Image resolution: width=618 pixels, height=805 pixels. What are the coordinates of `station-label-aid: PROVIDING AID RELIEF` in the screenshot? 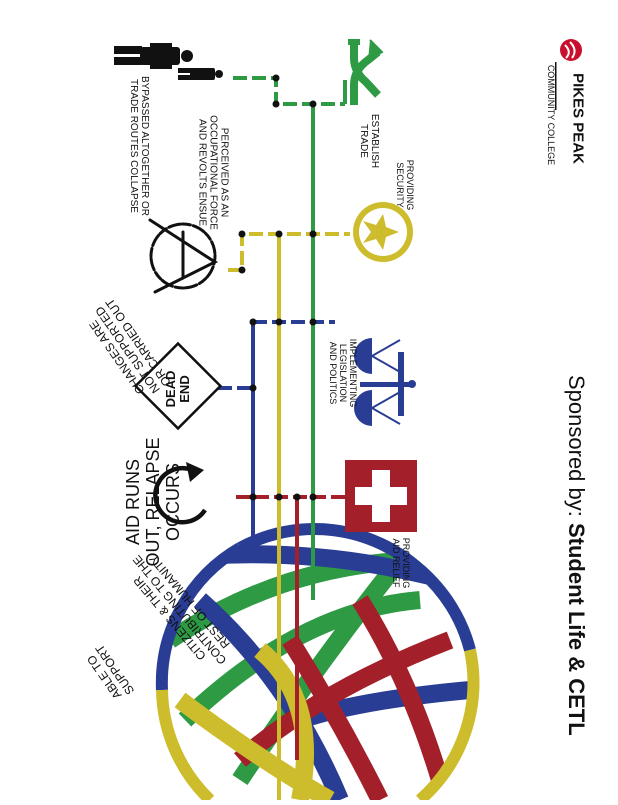 It's located at (401, 563).